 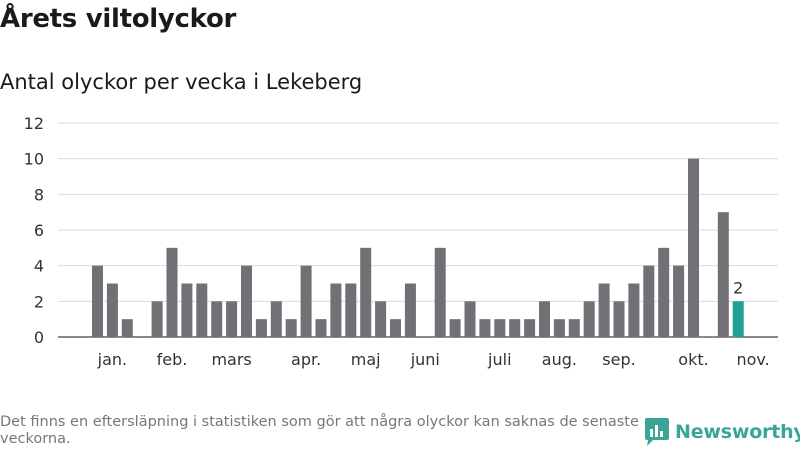 I want to click on y-tick-label: 4, so click(x=39, y=266).